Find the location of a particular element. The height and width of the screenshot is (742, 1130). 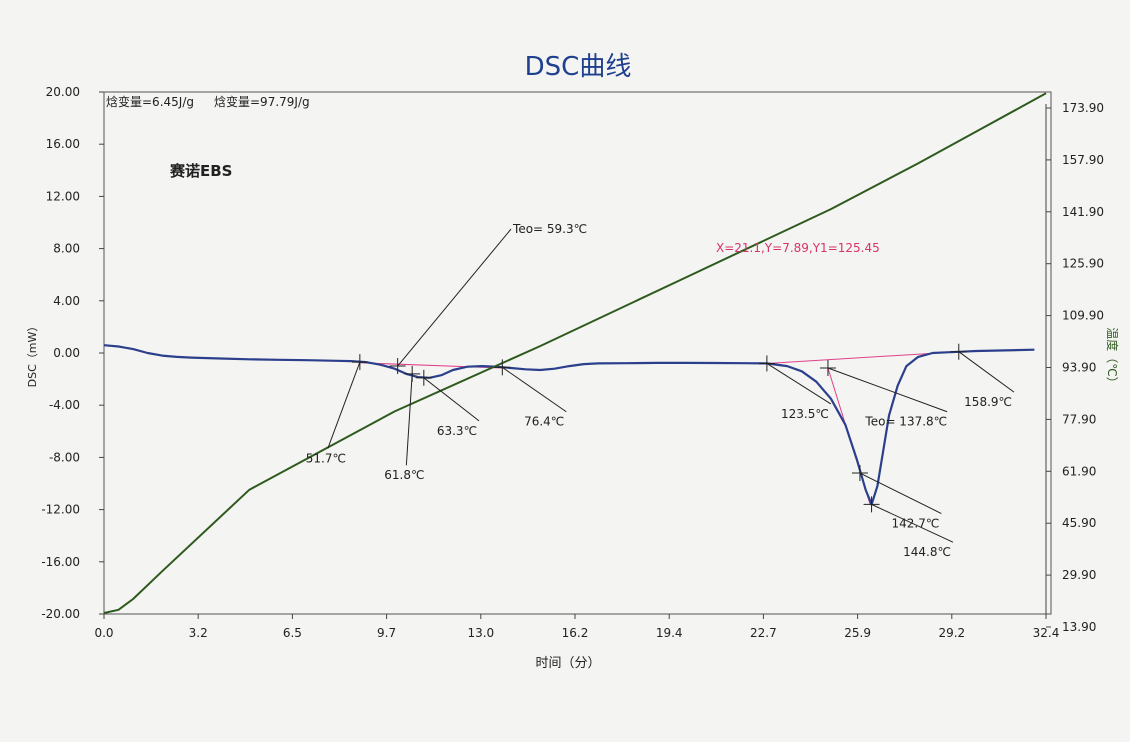

annotation-label: 61.8℃ is located at coordinates (404, 475).